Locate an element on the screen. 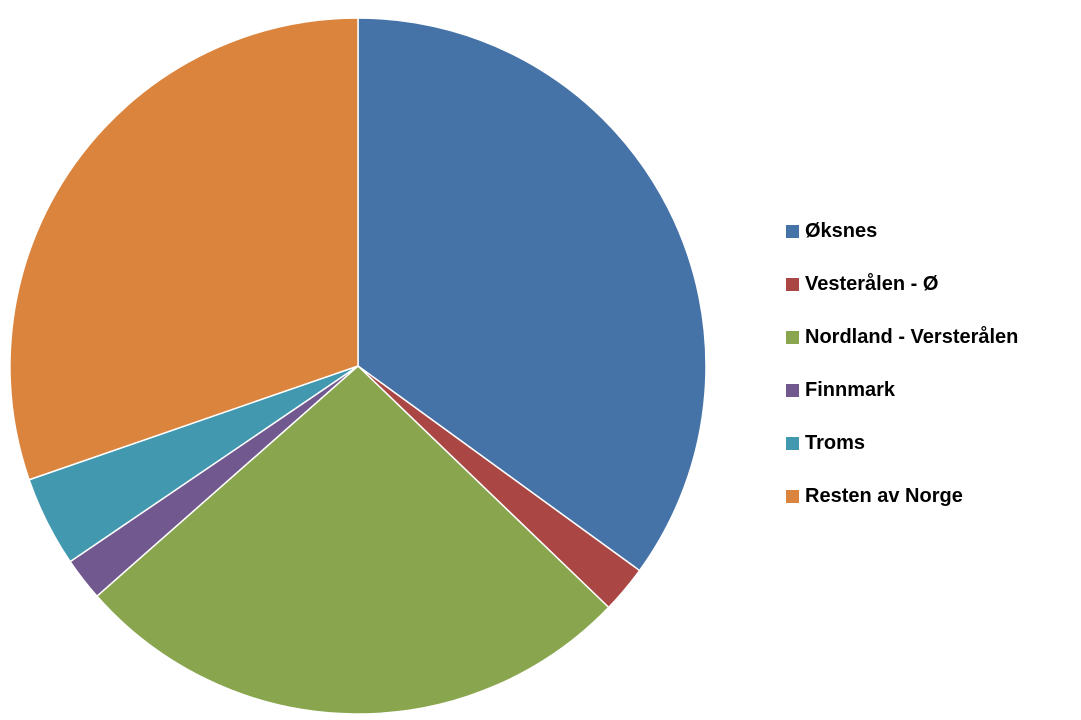  legend-item-troms: Troms is located at coordinates (902, 443).